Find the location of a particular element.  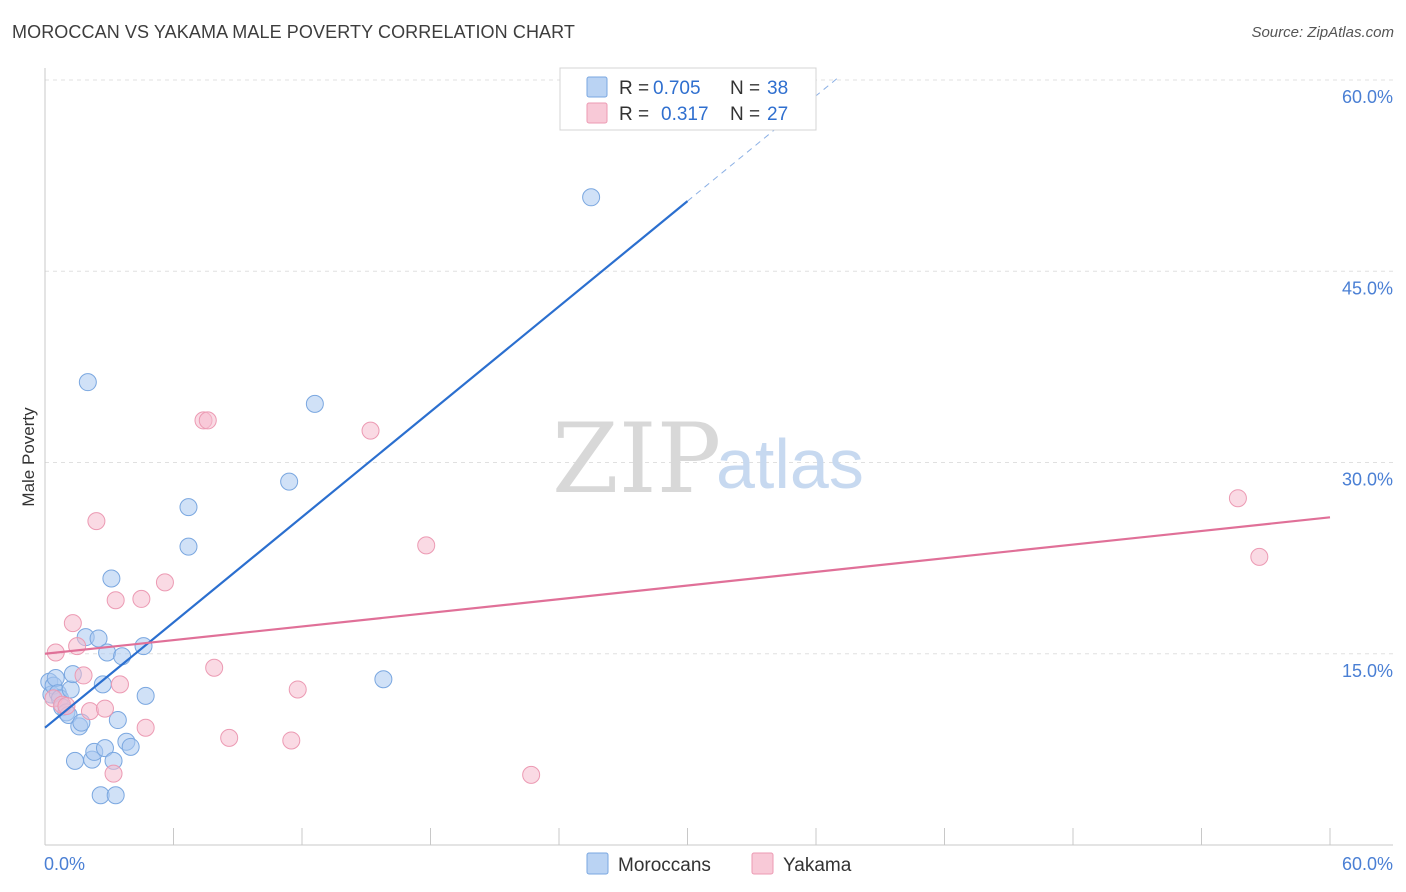

legend-n-label-yakama: N = is located at coordinates (745, 114).